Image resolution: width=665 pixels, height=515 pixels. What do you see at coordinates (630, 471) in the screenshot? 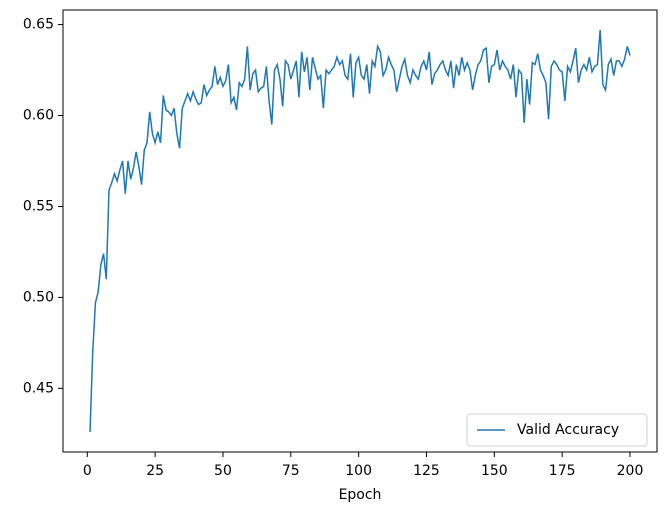
I see `x-tick-label: 200` at bounding box center [630, 471].